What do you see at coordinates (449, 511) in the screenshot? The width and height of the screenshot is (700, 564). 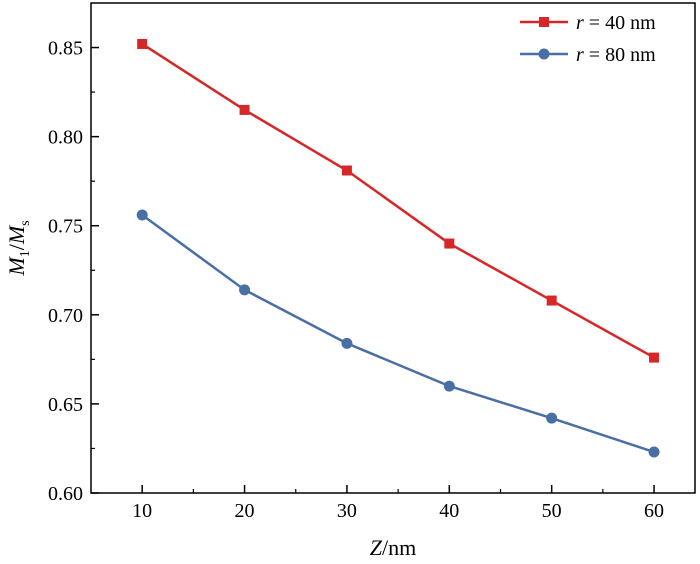 I see `x-tick-label: 40` at bounding box center [449, 511].